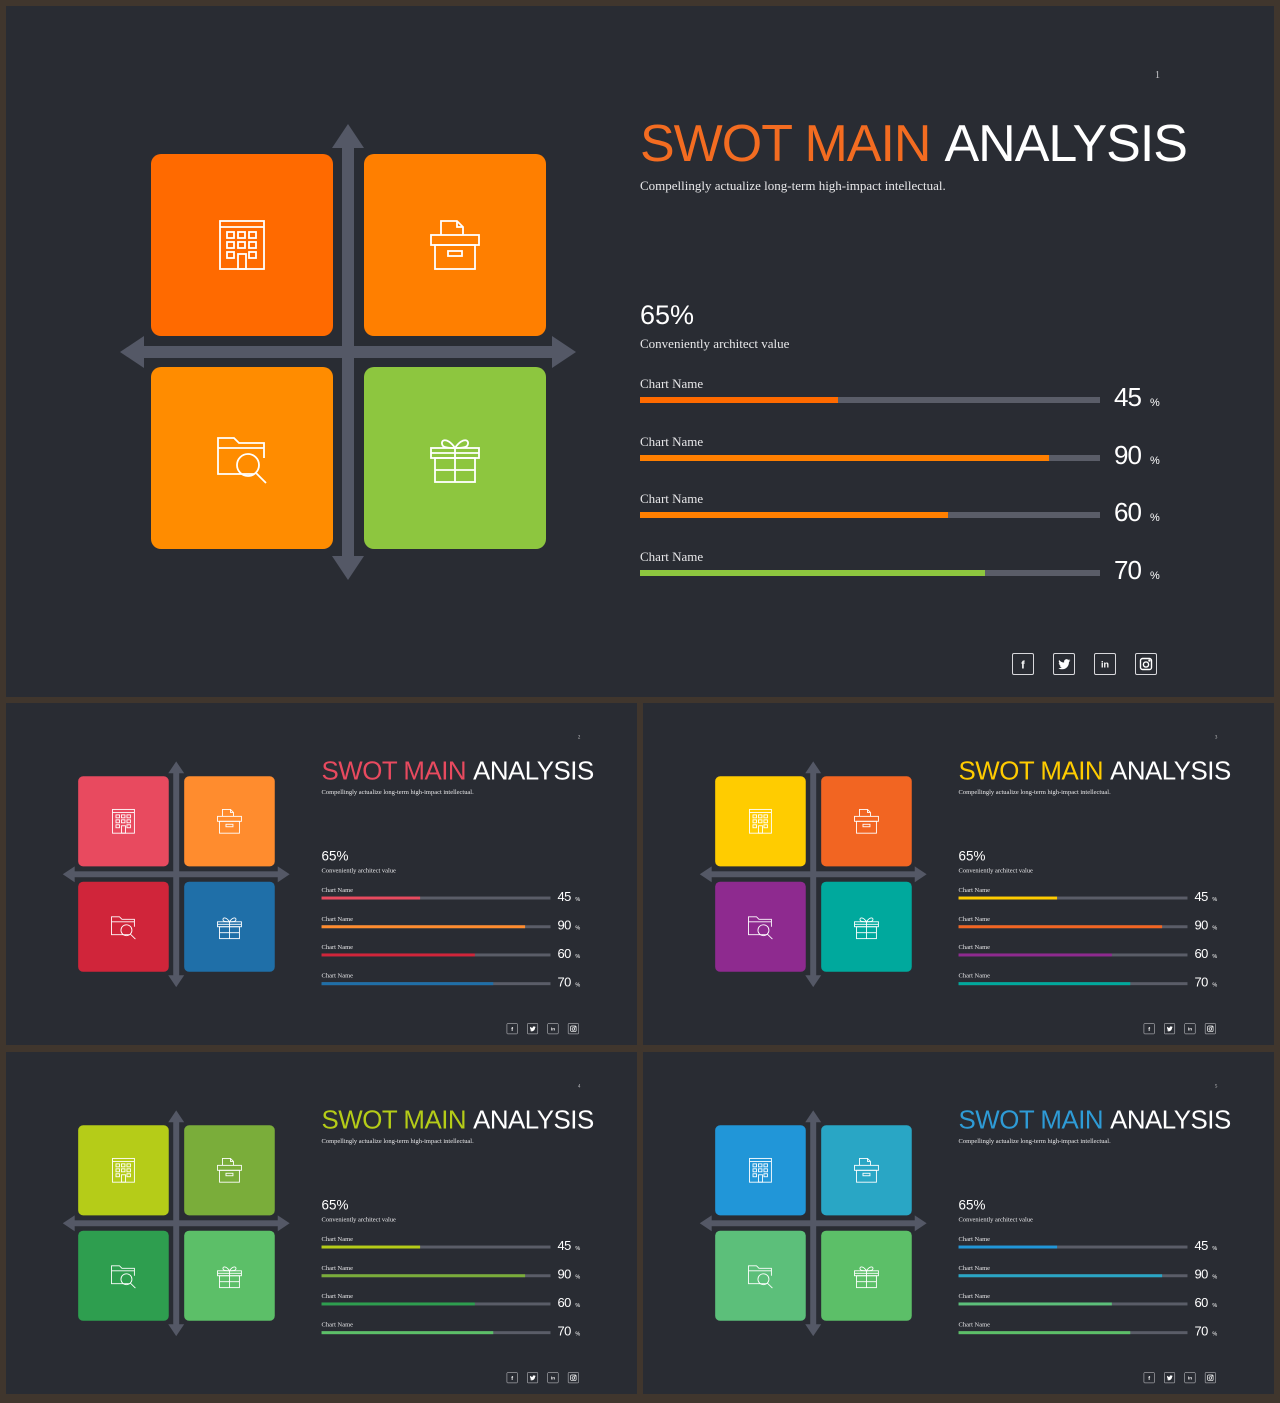  What do you see at coordinates (1170, 1120) in the screenshot?
I see `title-rest: ANALYSIS` at bounding box center [1170, 1120].